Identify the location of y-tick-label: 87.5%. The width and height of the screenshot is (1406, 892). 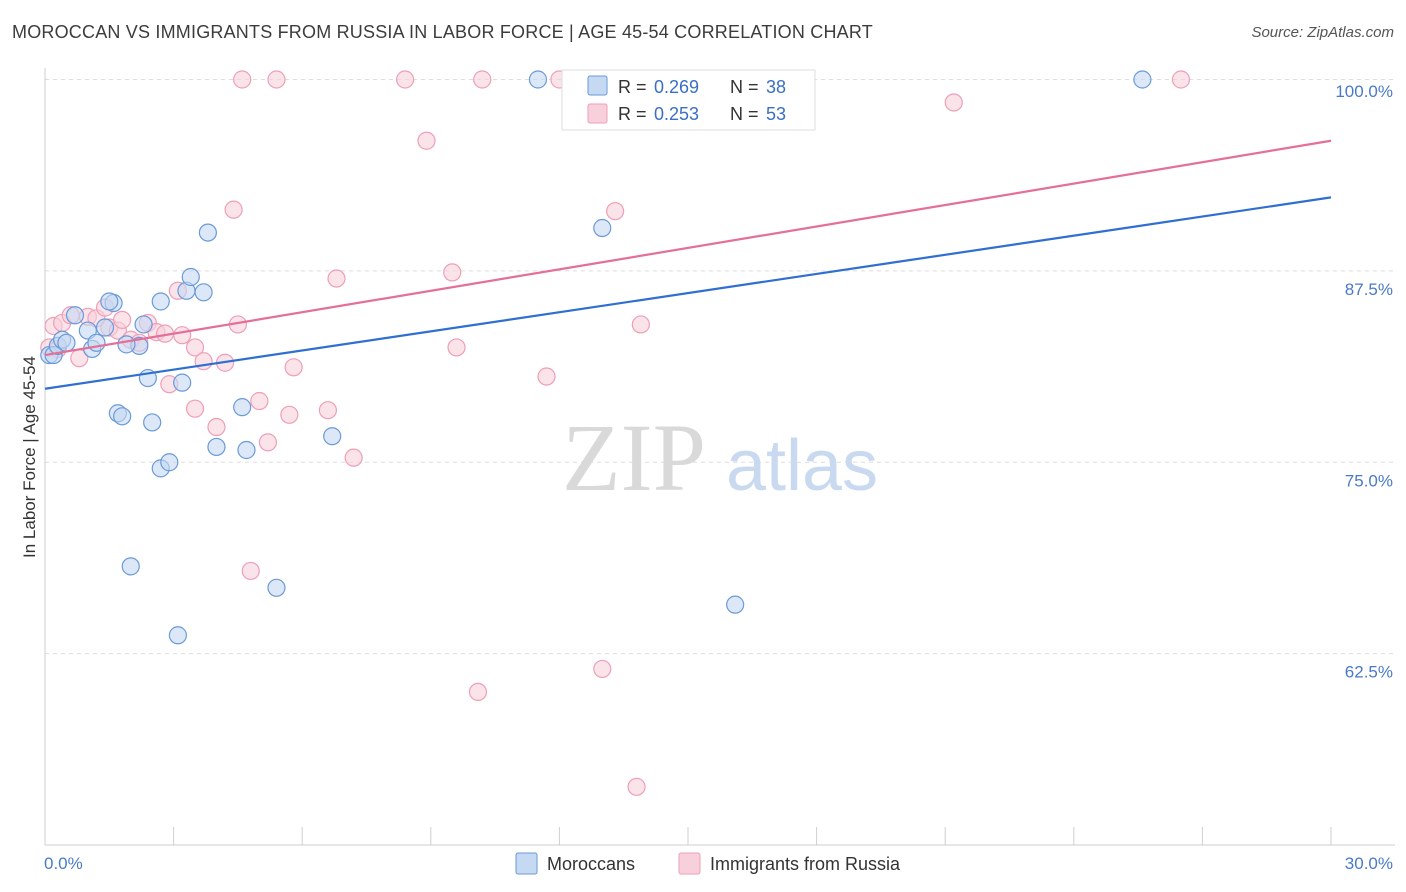
(1369, 289).